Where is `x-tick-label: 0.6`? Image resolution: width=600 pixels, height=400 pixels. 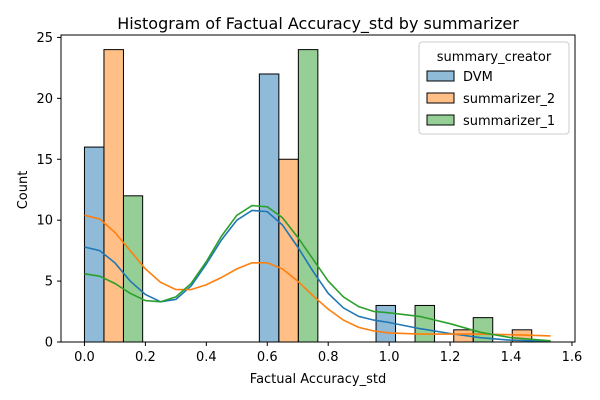 x-tick-label: 0.6 is located at coordinates (267, 357).